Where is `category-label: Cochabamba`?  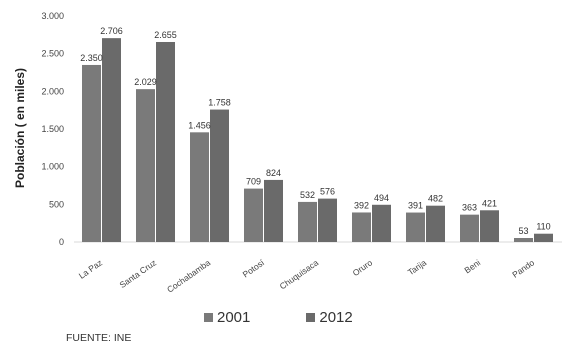
category-label: Cochabamba is located at coordinates (188, 275).